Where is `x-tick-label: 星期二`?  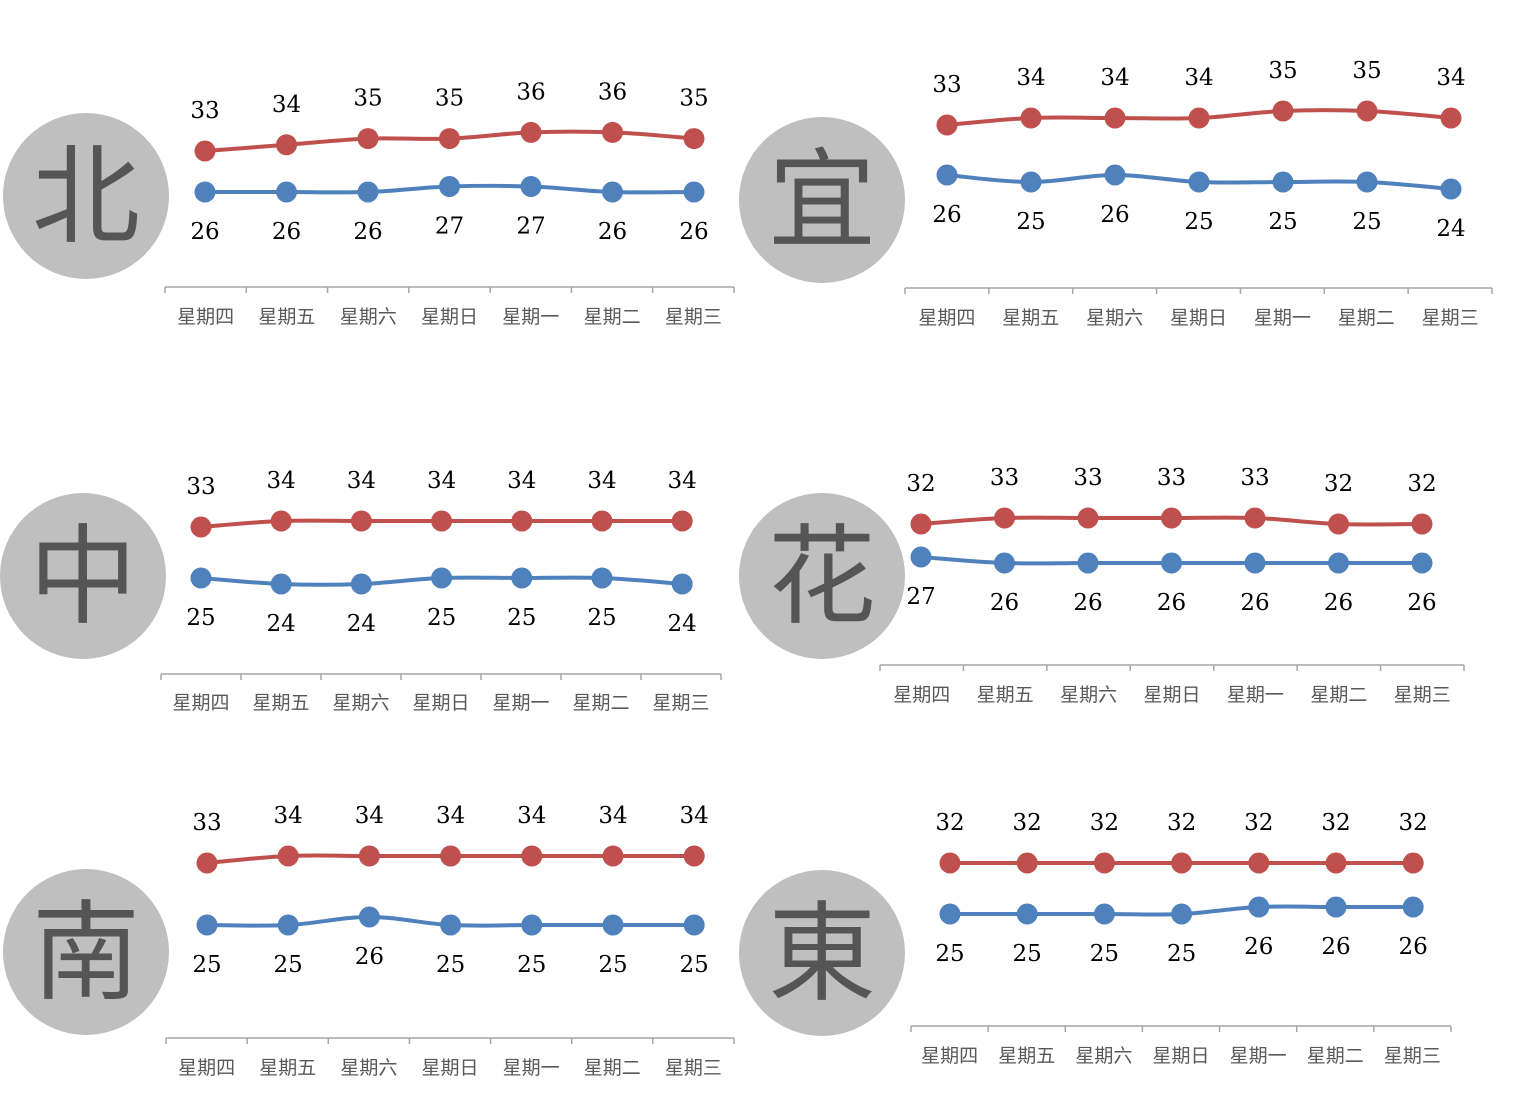
x-tick-label: 星期二 is located at coordinates (1335, 1056).